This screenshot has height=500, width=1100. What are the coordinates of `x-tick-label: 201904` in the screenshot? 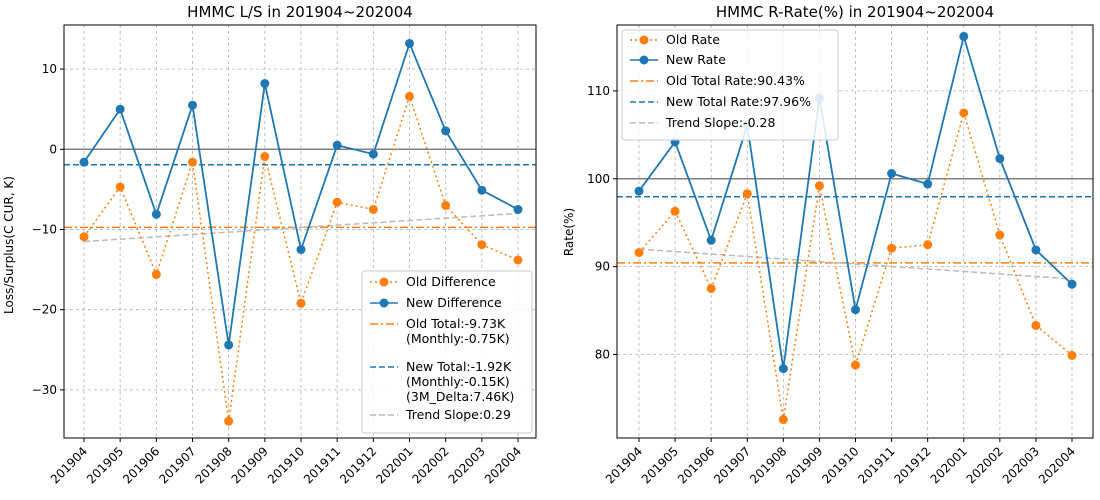 It's located at (69, 465).